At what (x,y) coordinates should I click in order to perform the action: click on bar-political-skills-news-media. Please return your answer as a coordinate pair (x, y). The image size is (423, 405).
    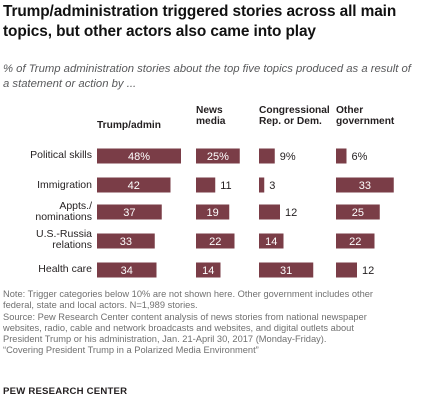
    Looking at the image, I should click on (218, 156).